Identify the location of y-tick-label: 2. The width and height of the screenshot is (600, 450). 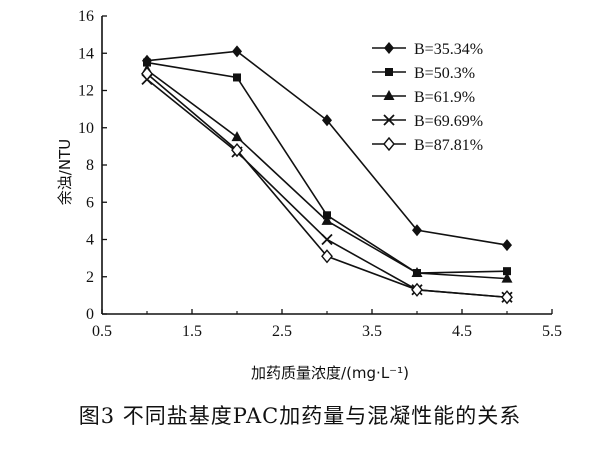
(90, 277).